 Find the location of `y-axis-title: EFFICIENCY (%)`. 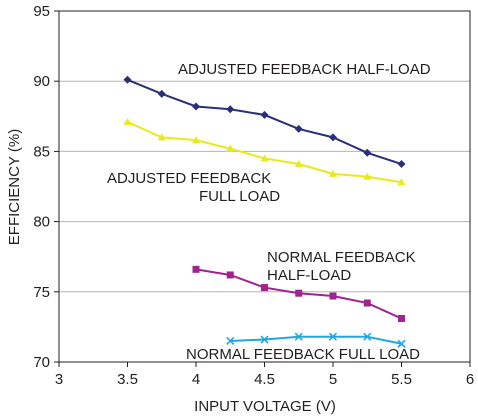

y-axis-title: EFFICIENCY (%) is located at coordinates (14, 187).